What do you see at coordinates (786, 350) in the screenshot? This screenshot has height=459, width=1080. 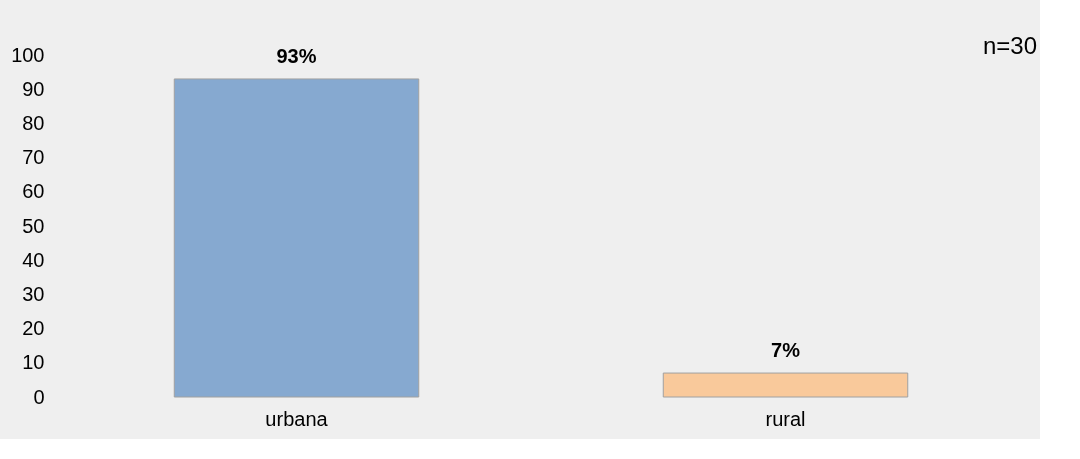 I see `data-label: 7%` at bounding box center [786, 350].